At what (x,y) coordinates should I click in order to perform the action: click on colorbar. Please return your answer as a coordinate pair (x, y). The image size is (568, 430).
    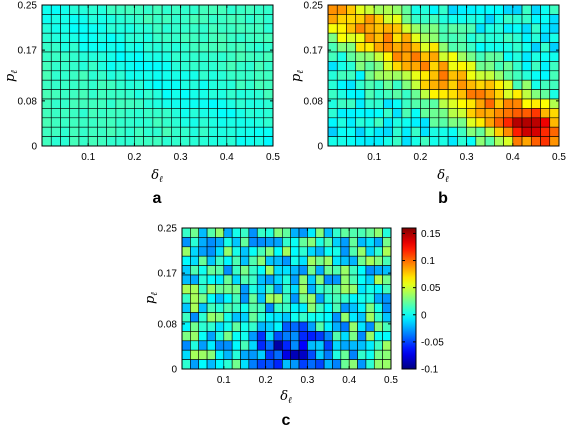
    Looking at the image, I should click on (409, 298).